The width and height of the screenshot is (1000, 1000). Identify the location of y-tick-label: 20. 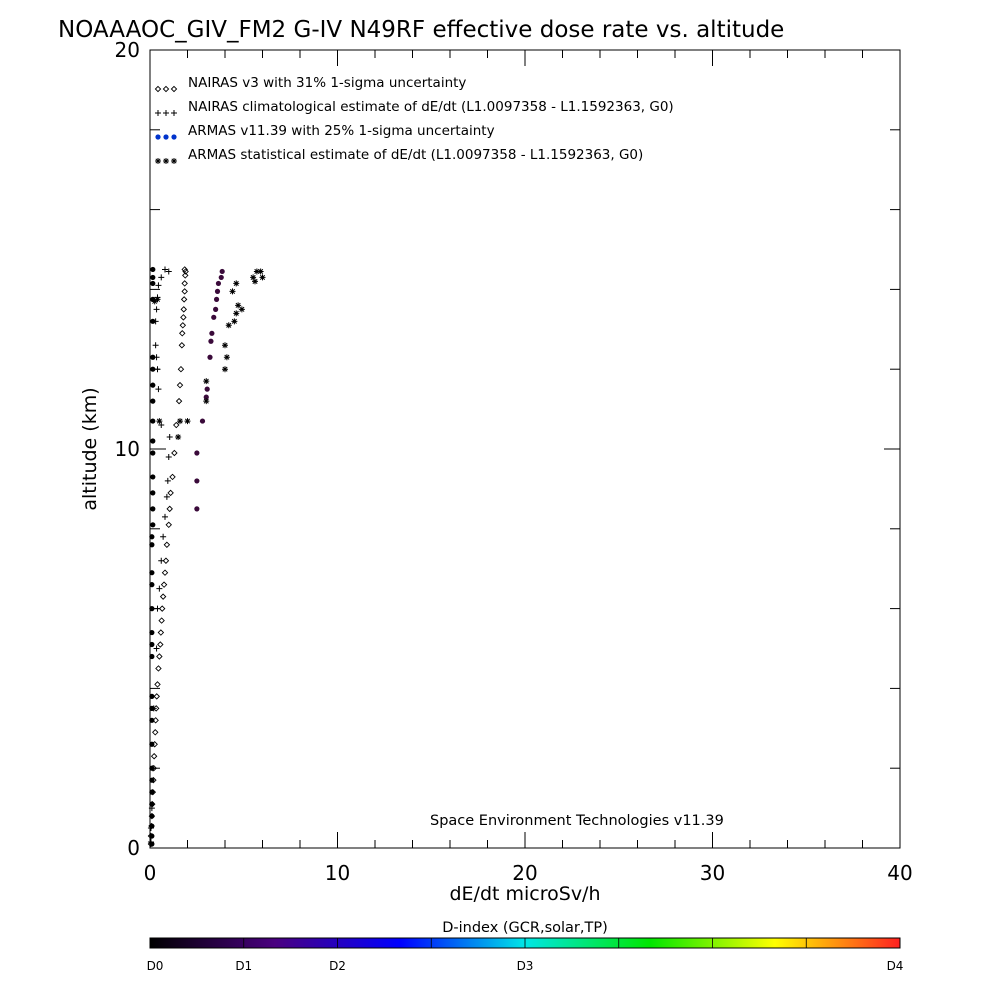
(127, 50).